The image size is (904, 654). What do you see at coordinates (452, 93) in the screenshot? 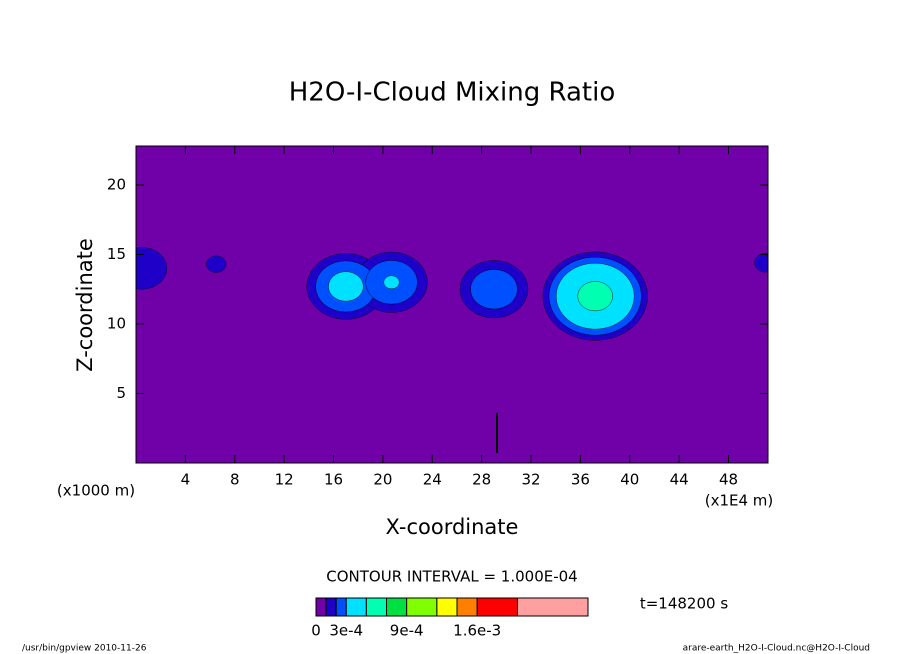
I see `chart-title: H2O-I-Cloud Mixing Ratio` at bounding box center [452, 93].